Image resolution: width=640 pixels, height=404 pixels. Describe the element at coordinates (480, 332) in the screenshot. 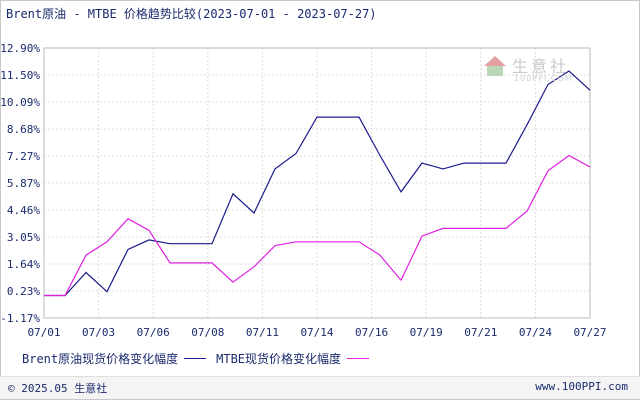

I see `x-tick-label: 07/21` at that location.